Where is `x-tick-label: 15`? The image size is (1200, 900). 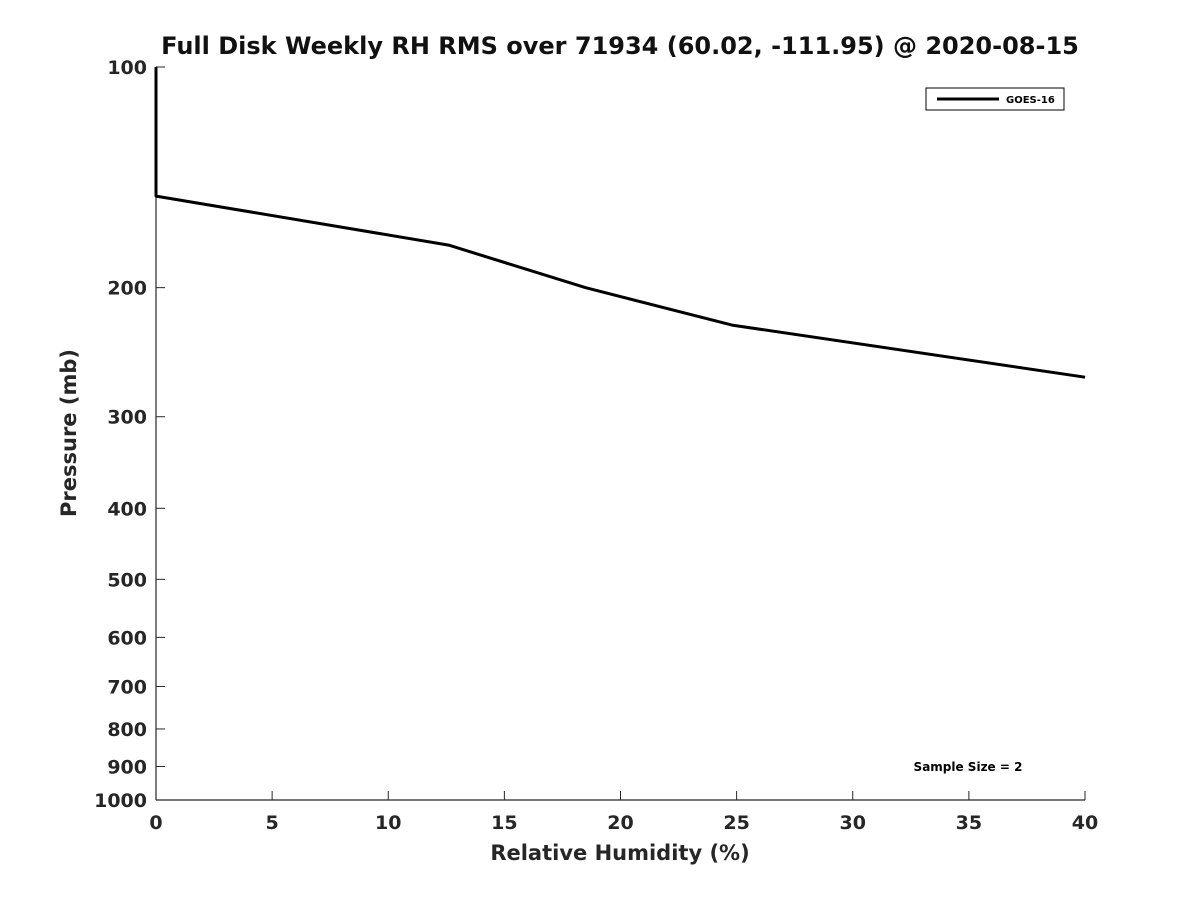
x-tick-label: 15 is located at coordinates (504, 823).